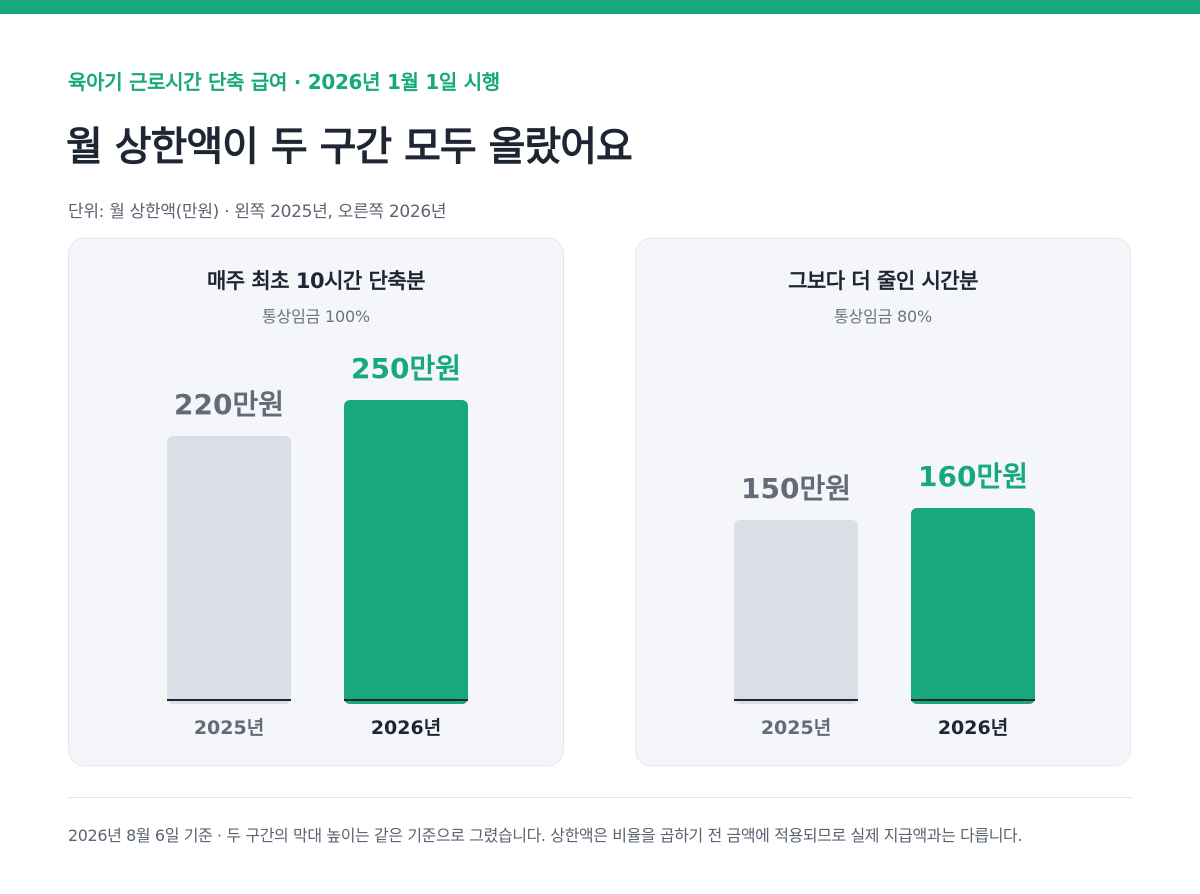  Describe the element at coordinates (973, 476) in the screenshot. I see `data-label: 160만원` at that location.